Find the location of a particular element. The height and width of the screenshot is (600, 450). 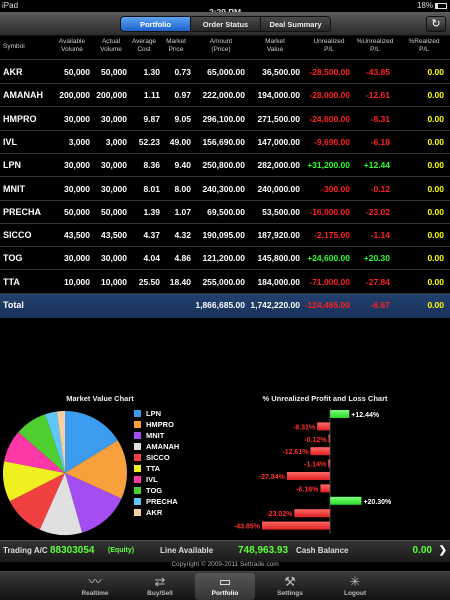

tab-buy-sell: ⇄ Buy/Sell is located at coordinates (160, 586).